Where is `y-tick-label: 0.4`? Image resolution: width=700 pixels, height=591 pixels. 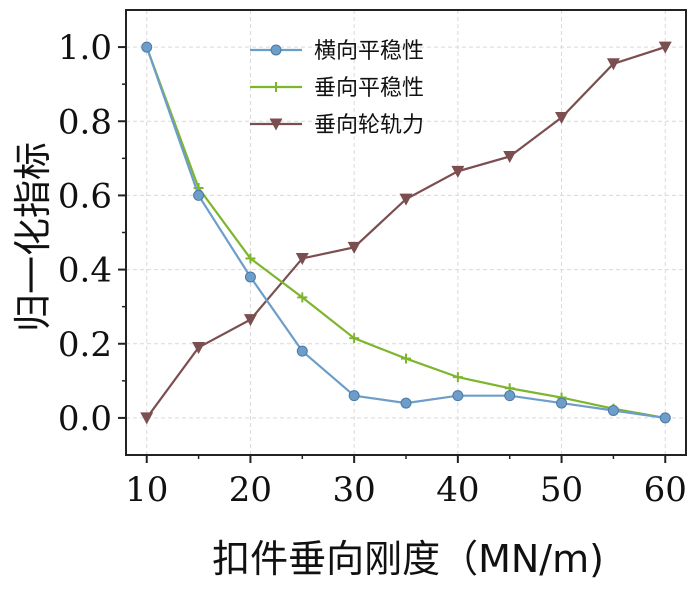
y-tick-label: 0.4 is located at coordinates (85, 271).